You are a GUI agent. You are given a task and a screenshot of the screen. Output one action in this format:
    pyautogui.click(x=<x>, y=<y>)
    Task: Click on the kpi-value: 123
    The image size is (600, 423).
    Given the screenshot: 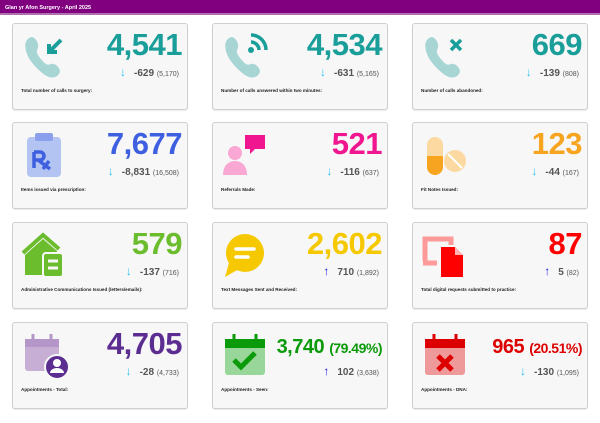 What is the action you would take?
    pyautogui.click(x=557, y=143)
    